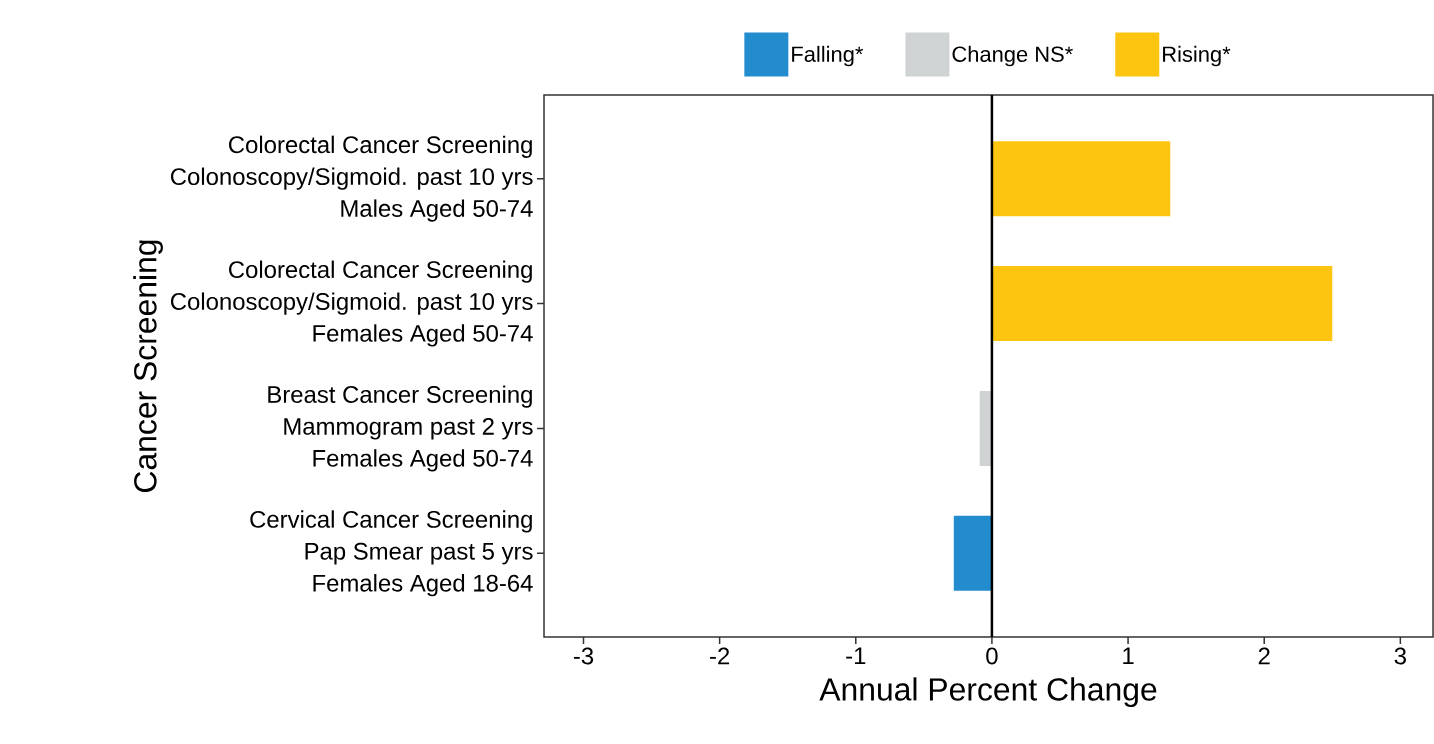 This screenshot has height=744, width=1434. I want to click on x-tick-label: -3, so click(583, 656).